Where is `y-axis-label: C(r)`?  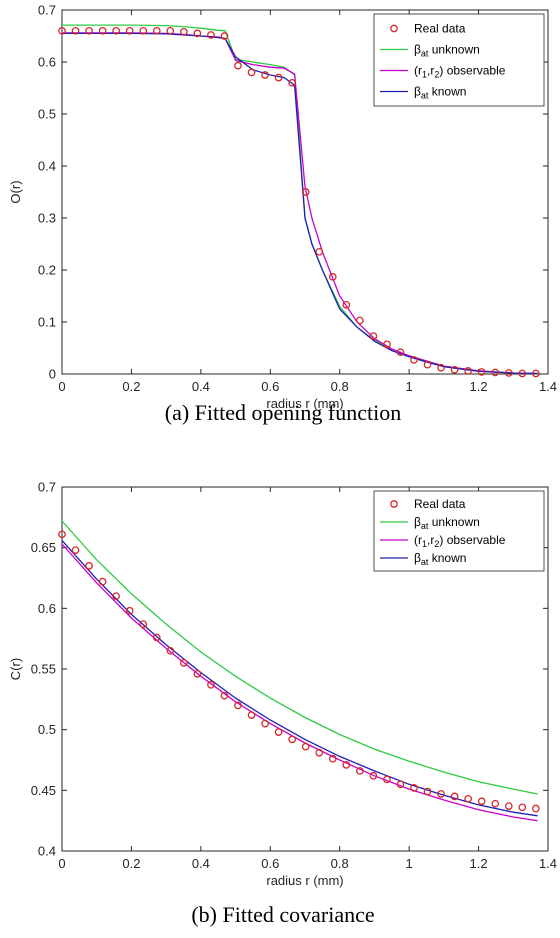
y-axis-label: C(r) is located at coordinates (15, 669).